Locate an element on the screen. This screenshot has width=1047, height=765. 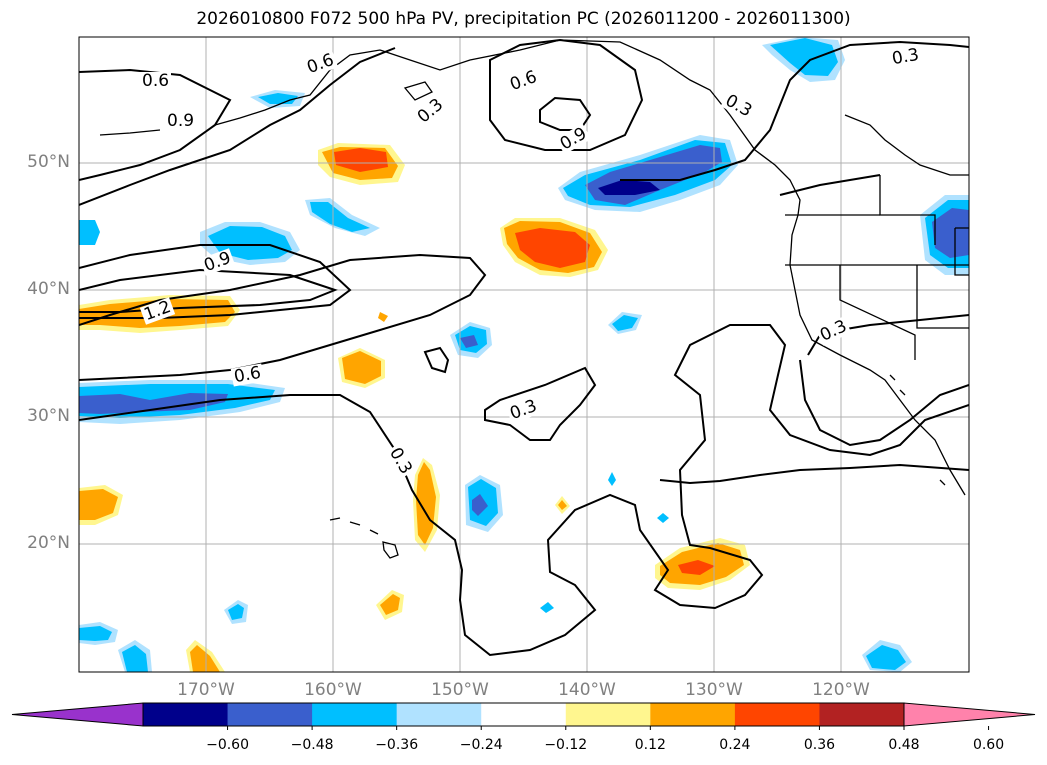
lon-tick-label: 120°W is located at coordinates (841, 690).